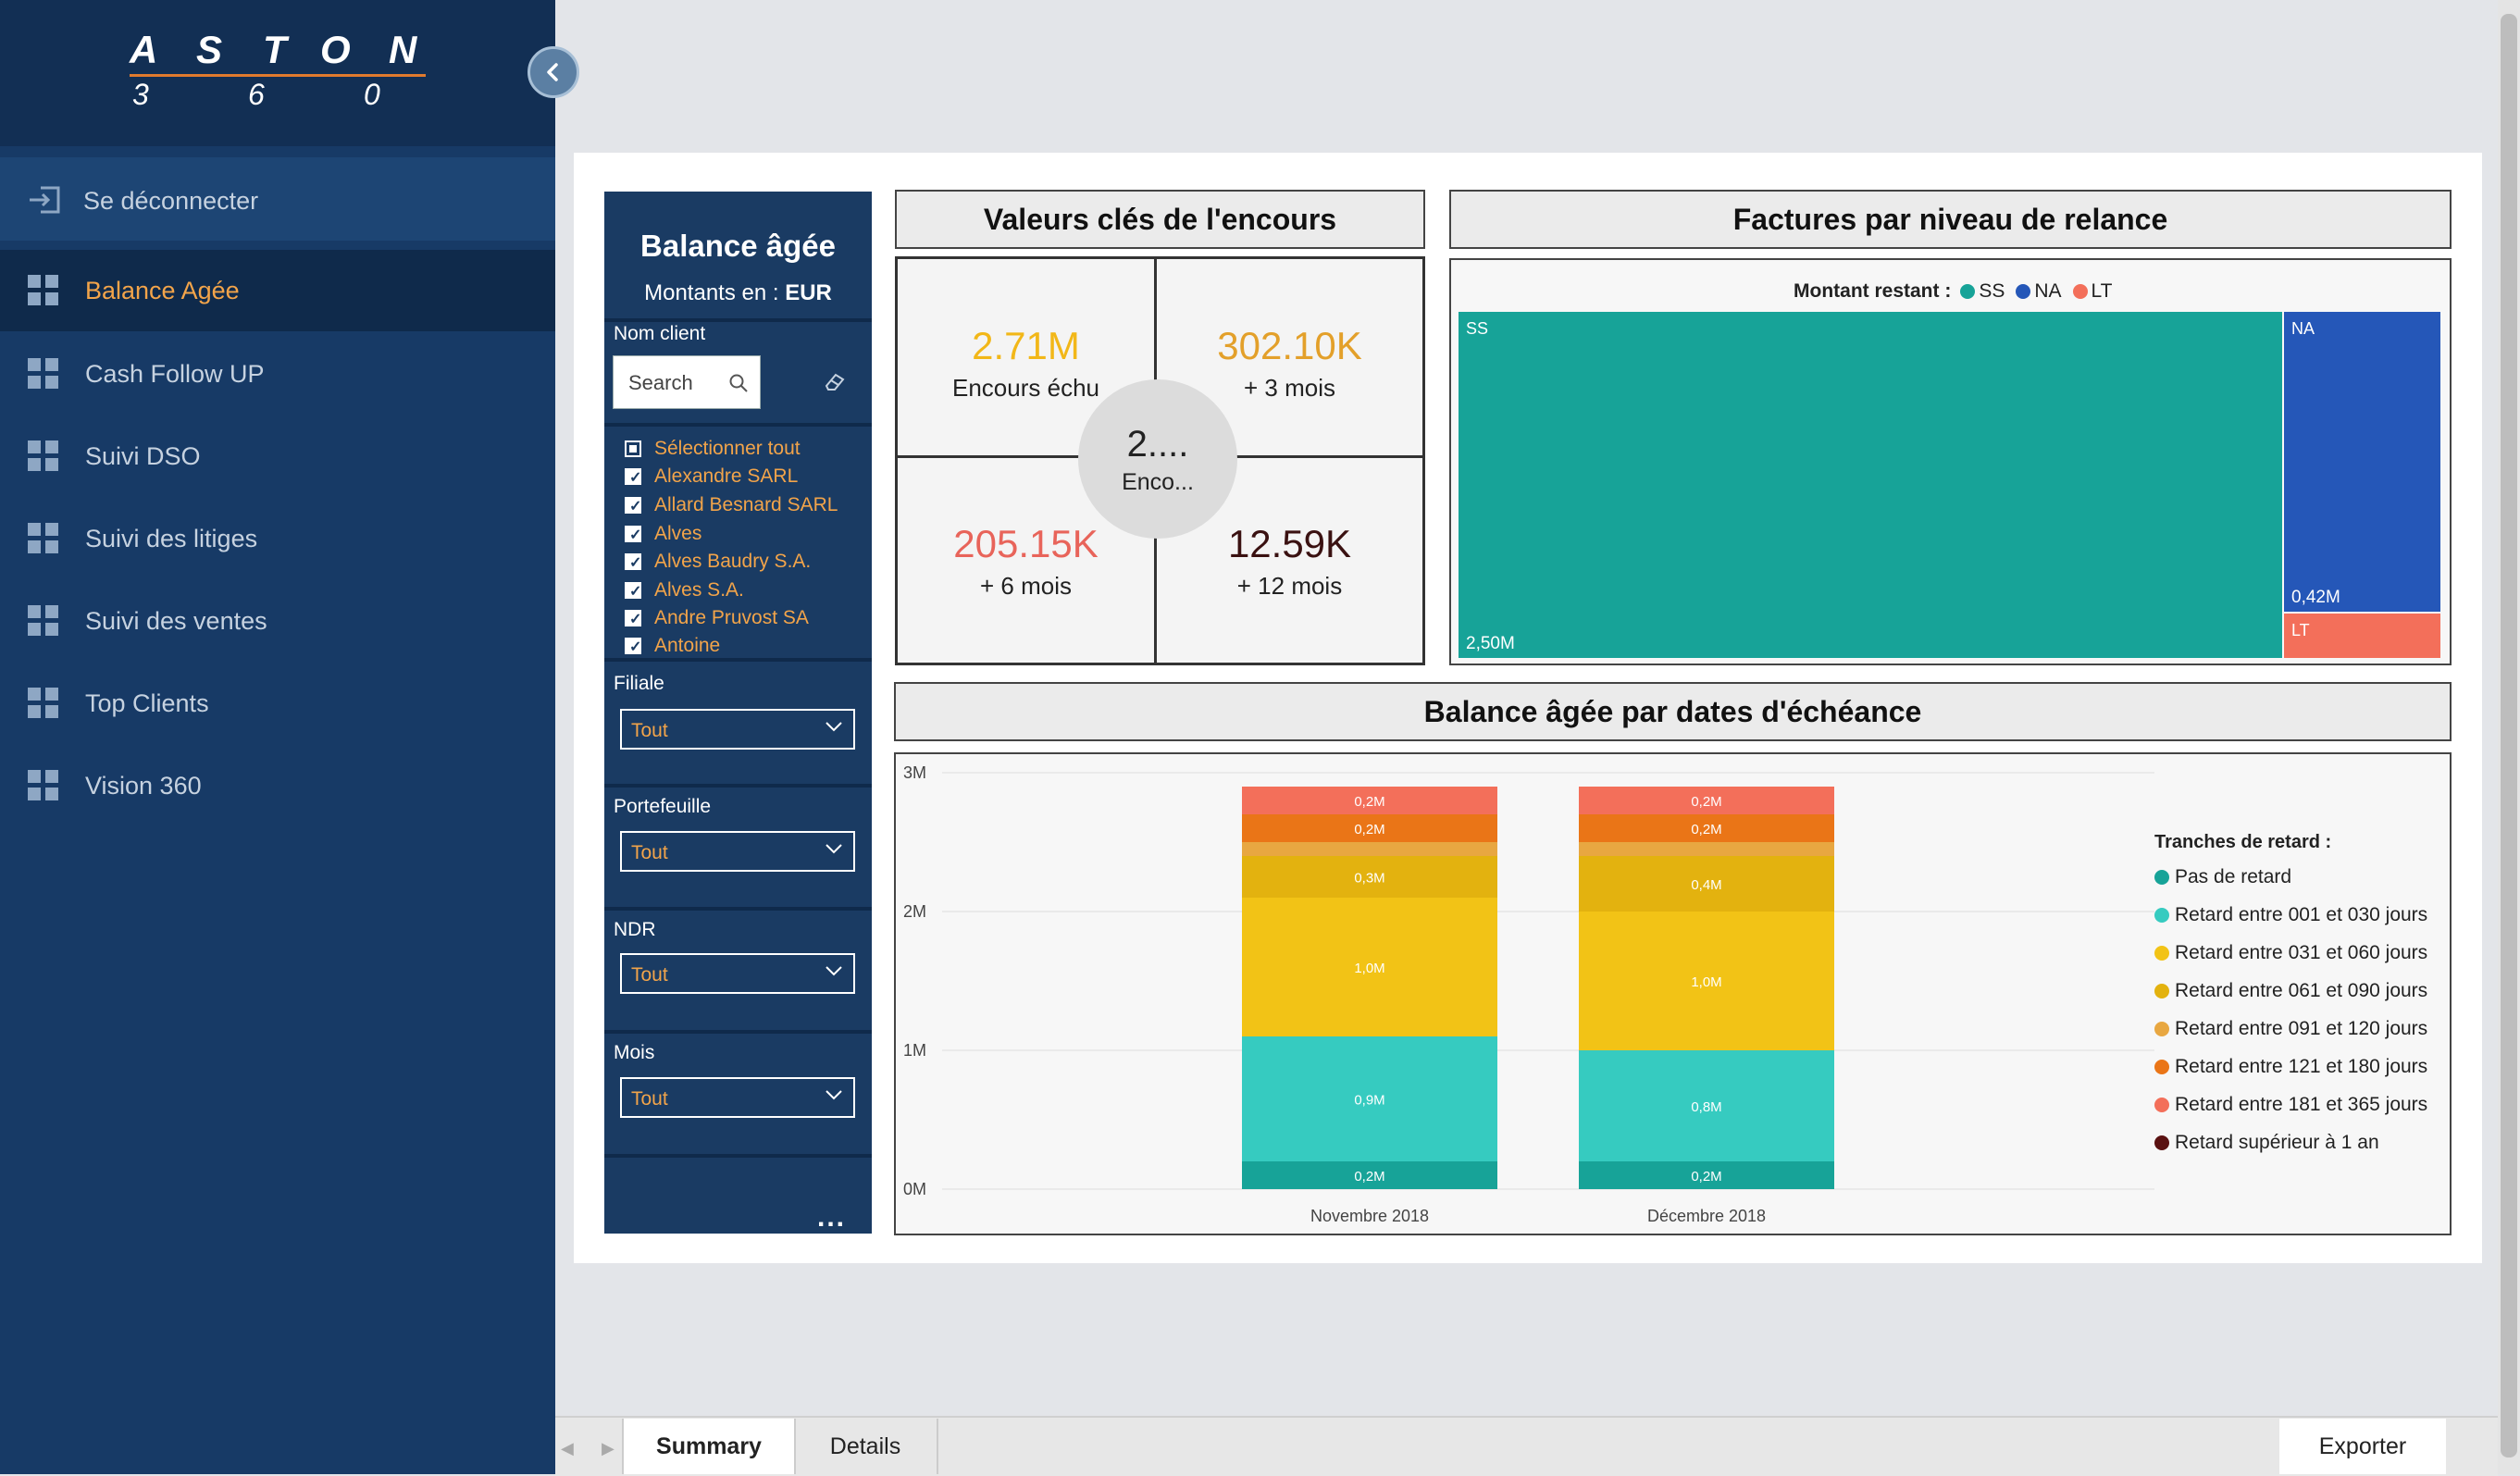  Describe the element at coordinates (277, 785) in the screenshot. I see `nav-item-vision-360: Vision 360` at that location.